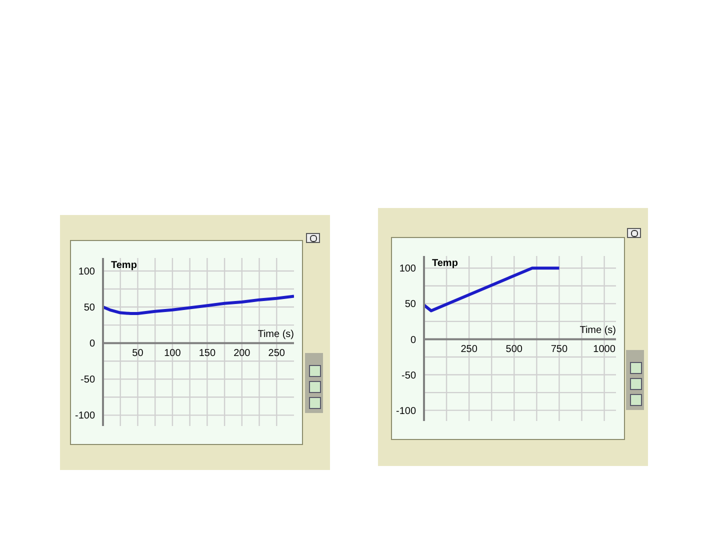 The height and width of the screenshot is (540, 720). What do you see at coordinates (242, 354) in the screenshot?
I see `x-tick-label: 200` at bounding box center [242, 354].